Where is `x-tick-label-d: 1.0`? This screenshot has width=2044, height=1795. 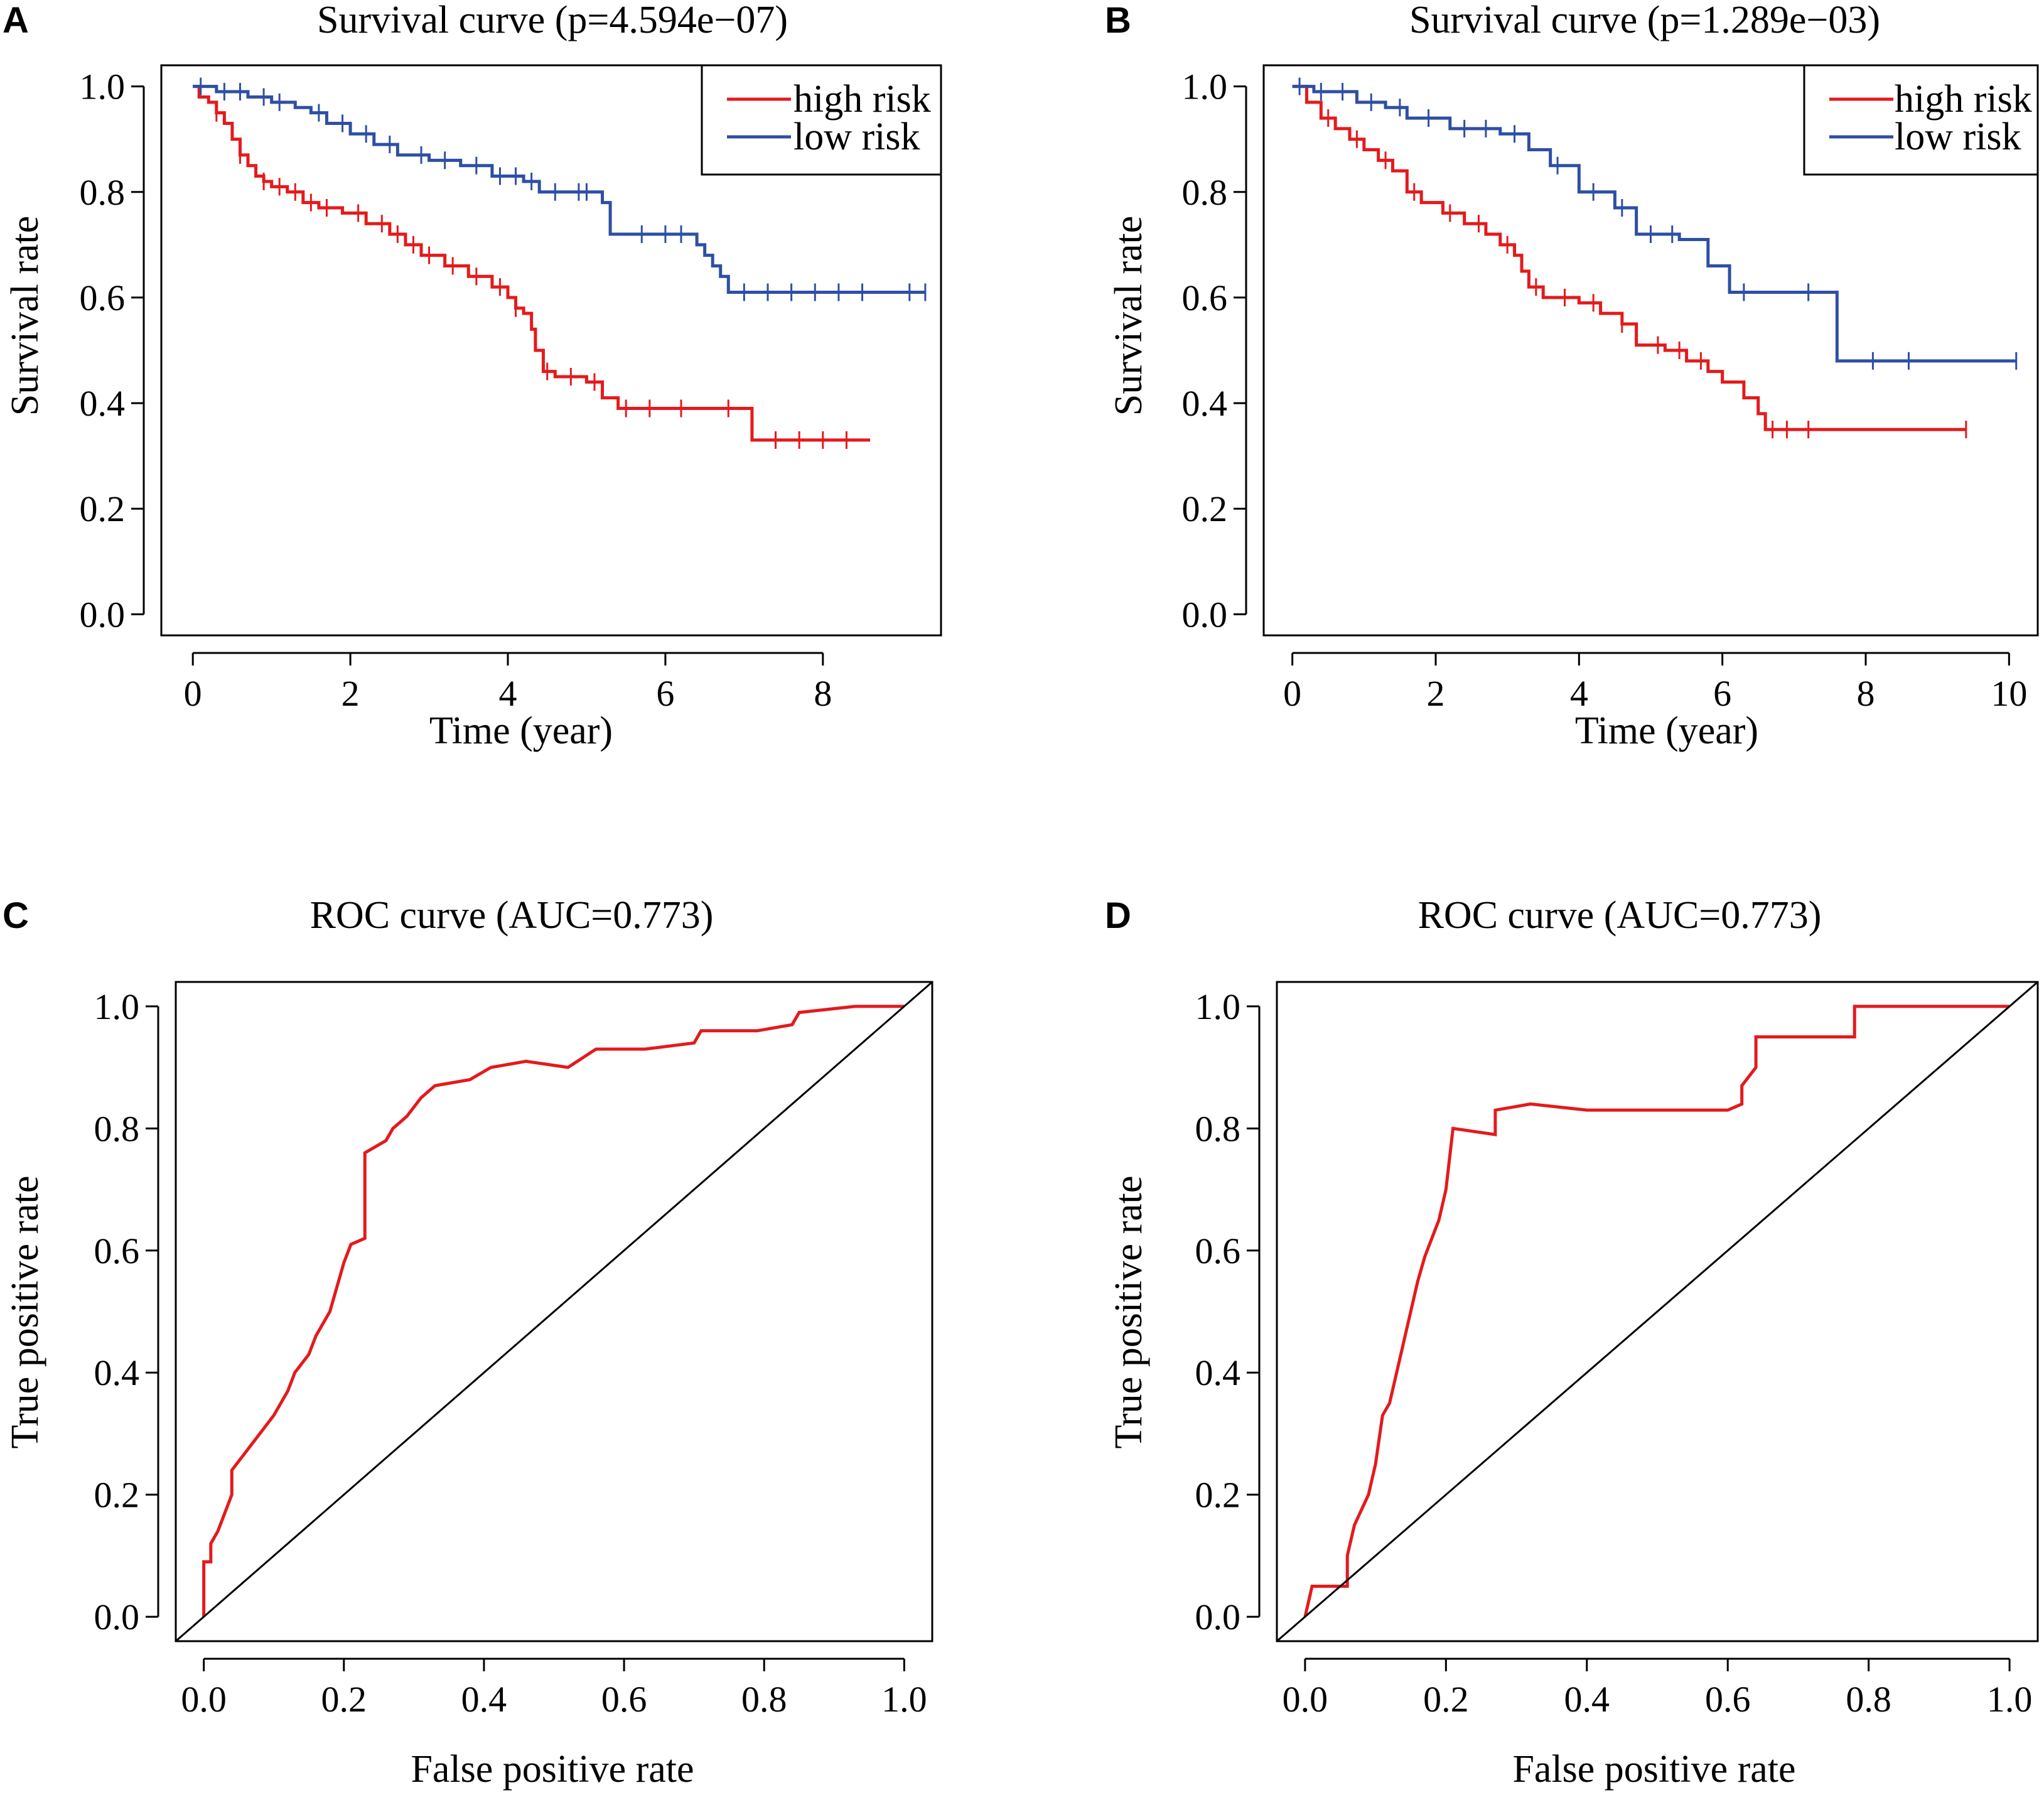 x-tick-label-d: 1.0 is located at coordinates (2010, 1700).